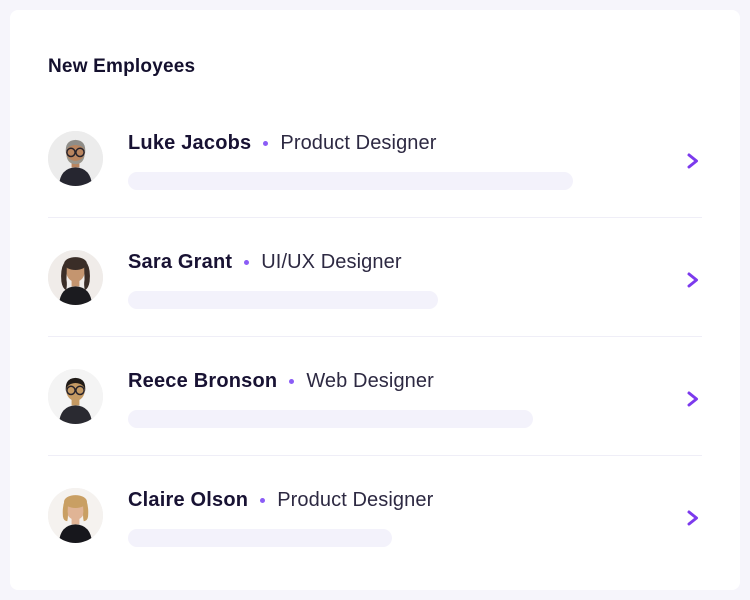 Image resolution: width=750 pixels, height=600 pixels. I want to click on employee-info: Claire Olson Product Designer, so click(399, 517).